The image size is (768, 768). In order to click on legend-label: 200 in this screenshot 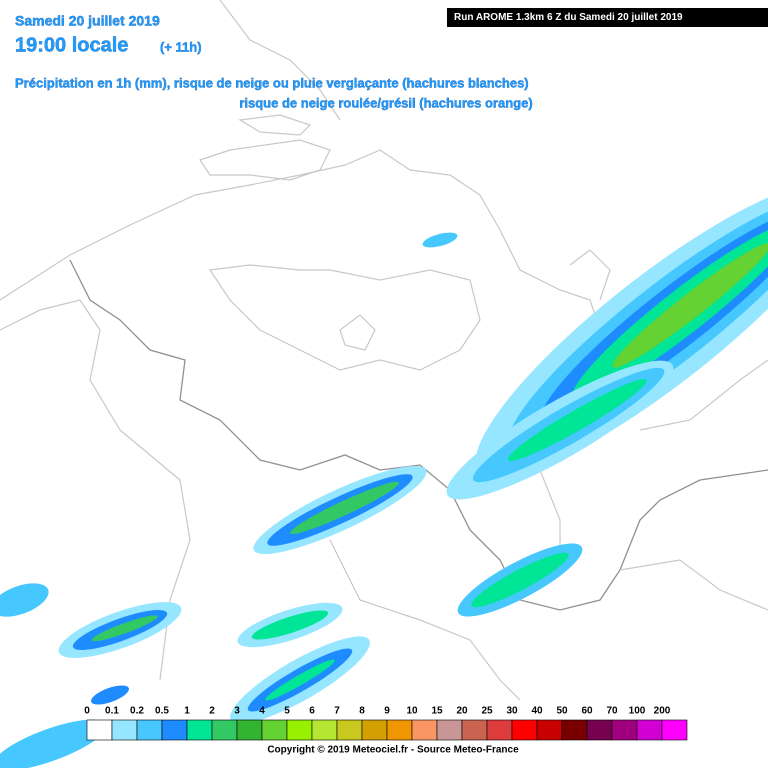, I will do `click(662, 711)`.